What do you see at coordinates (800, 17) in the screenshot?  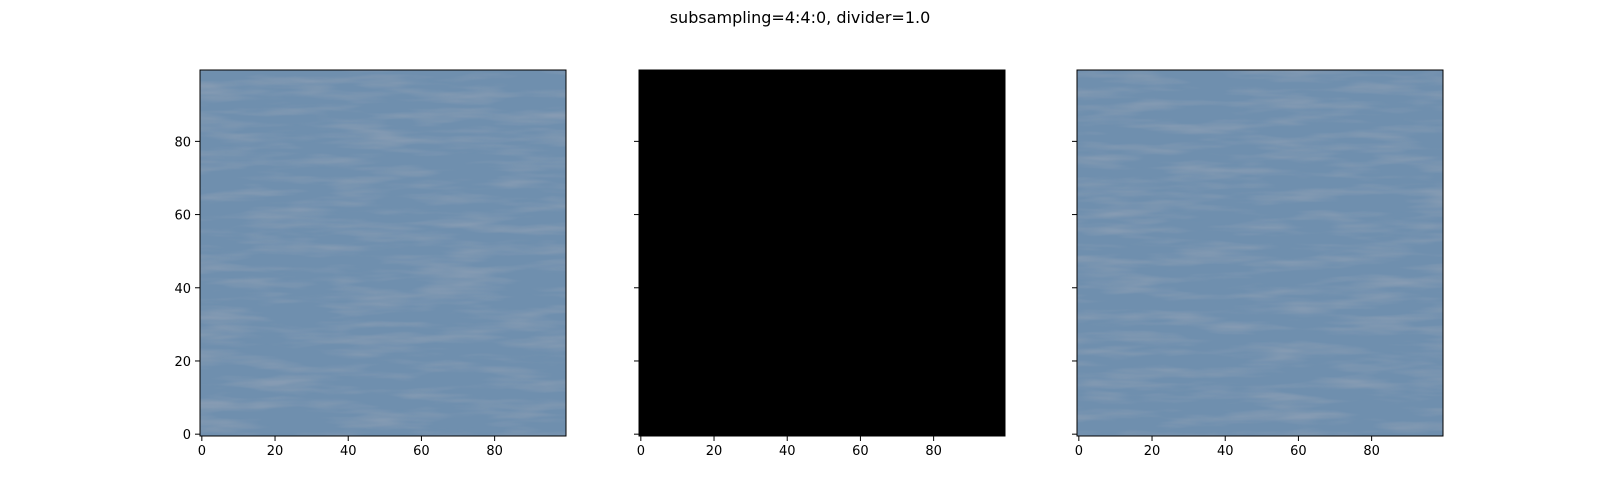 I see `figure-title: subsampling=4:4:0, divider=1.0` at bounding box center [800, 17].